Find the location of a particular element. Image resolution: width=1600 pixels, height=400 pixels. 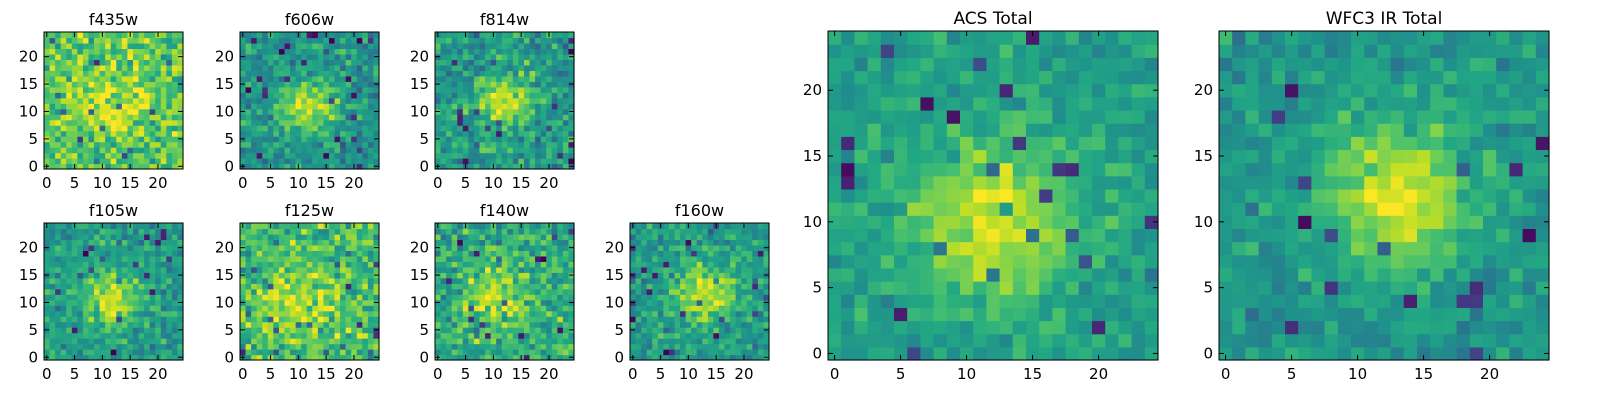

x-tick-label: 0 is located at coordinates (633, 374).